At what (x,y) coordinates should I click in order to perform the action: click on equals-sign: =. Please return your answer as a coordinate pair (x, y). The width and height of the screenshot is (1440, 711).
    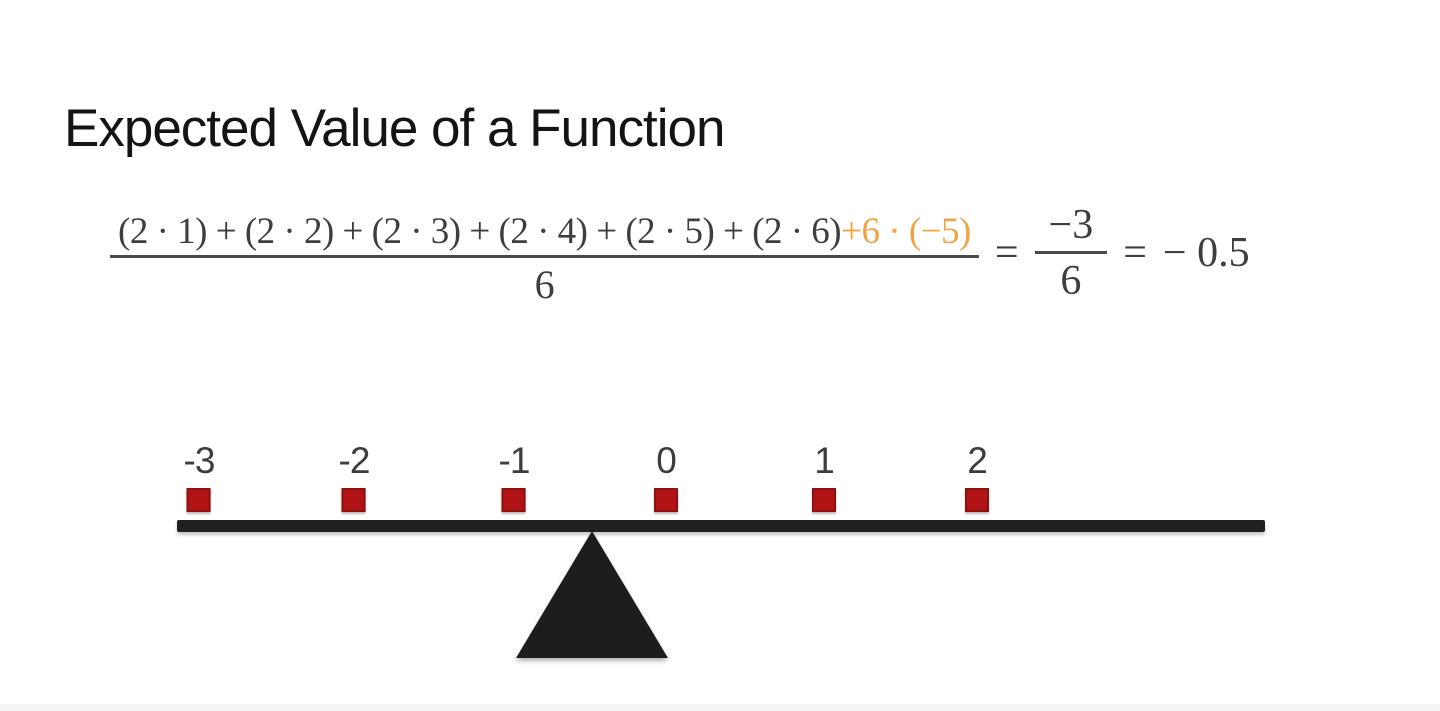
    Looking at the image, I should click on (1006, 253).